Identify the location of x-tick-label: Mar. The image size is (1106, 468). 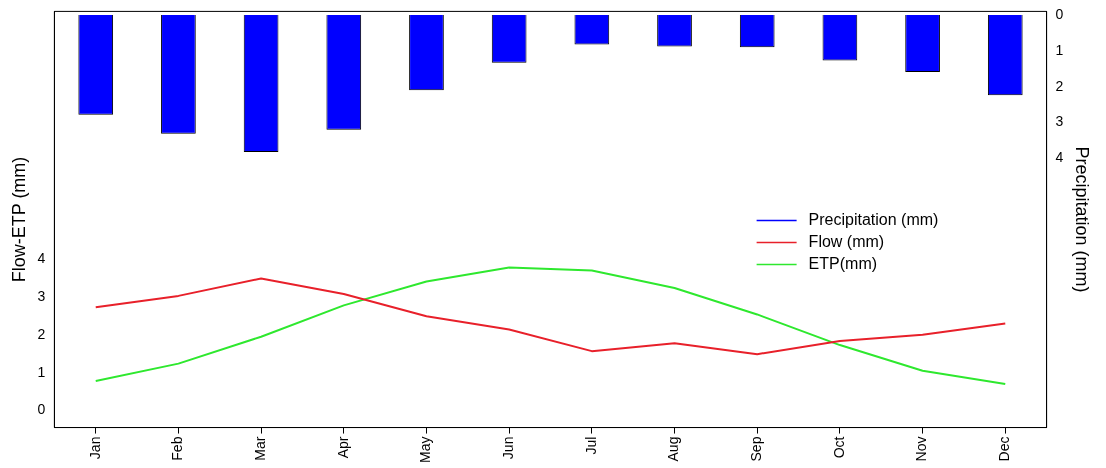
(259, 448).